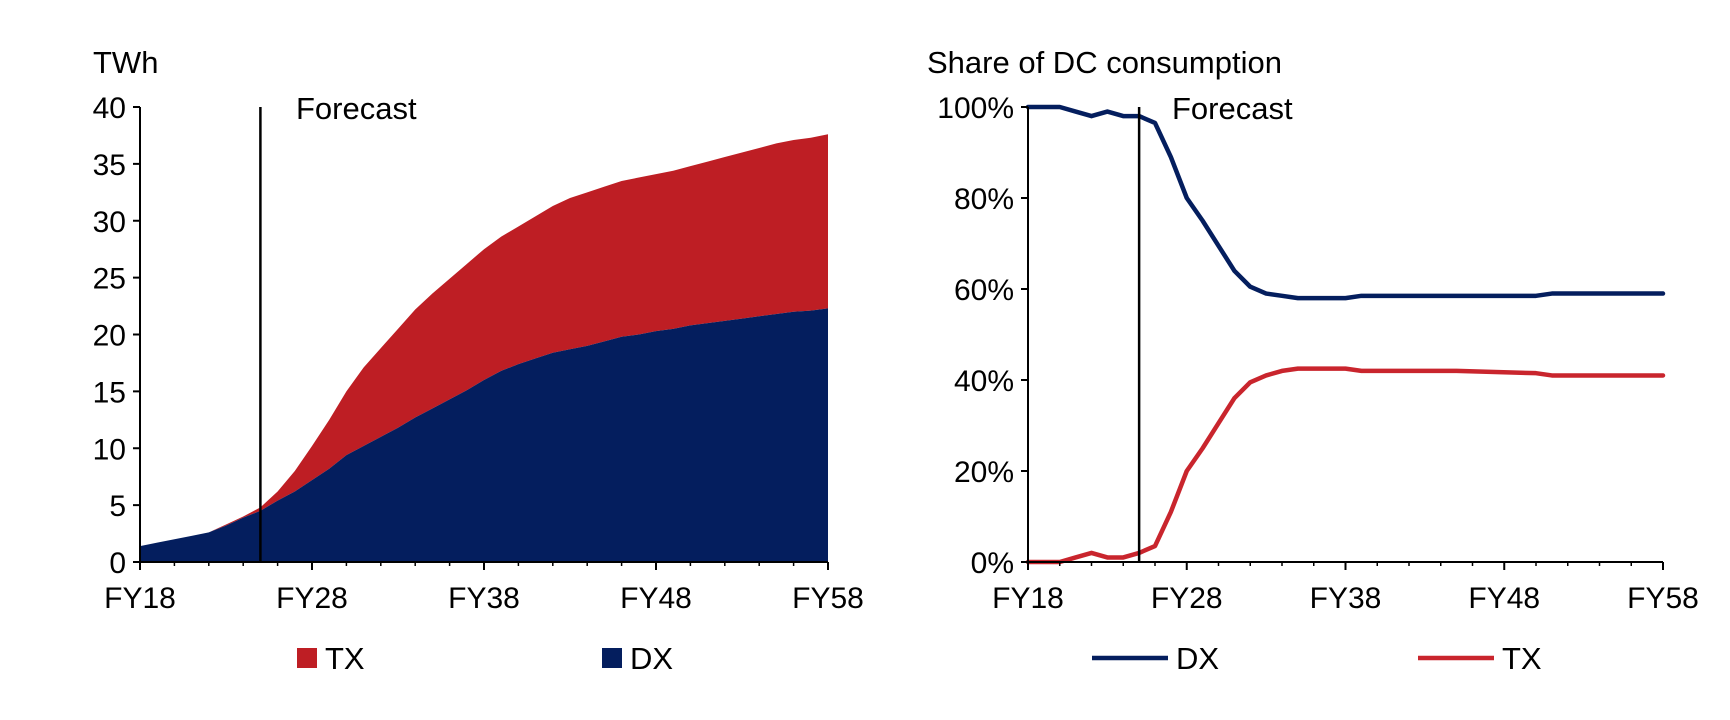 This screenshot has width=1730, height=720. What do you see at coordinates (117, 563) in the screenshot?
I see `y-tick-label: 0` at bounding box center [117, 563].